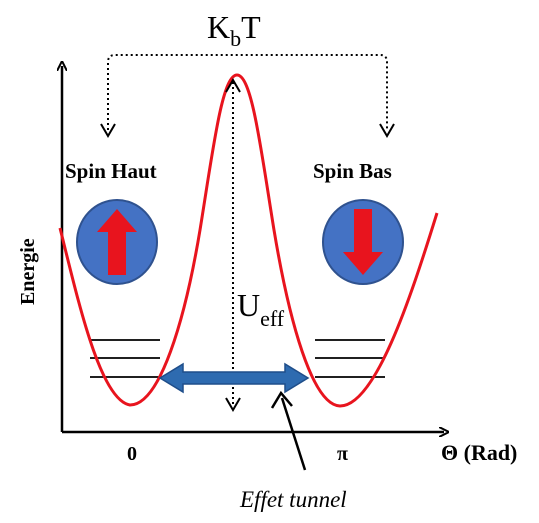 The width and height of the screenshot is (539, 523). Describe the element at coordinates (28, 271) in the screenshot. I see `y-axis-label: Energie` at that location.